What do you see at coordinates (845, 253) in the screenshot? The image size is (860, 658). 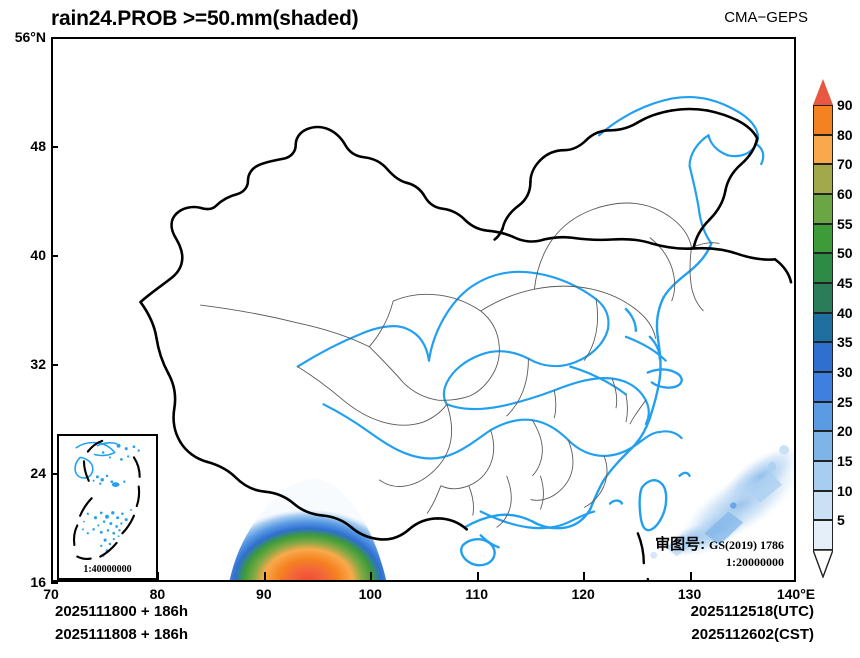 I see `colorbar-label-50: 50` at bounding box center [845, 253].